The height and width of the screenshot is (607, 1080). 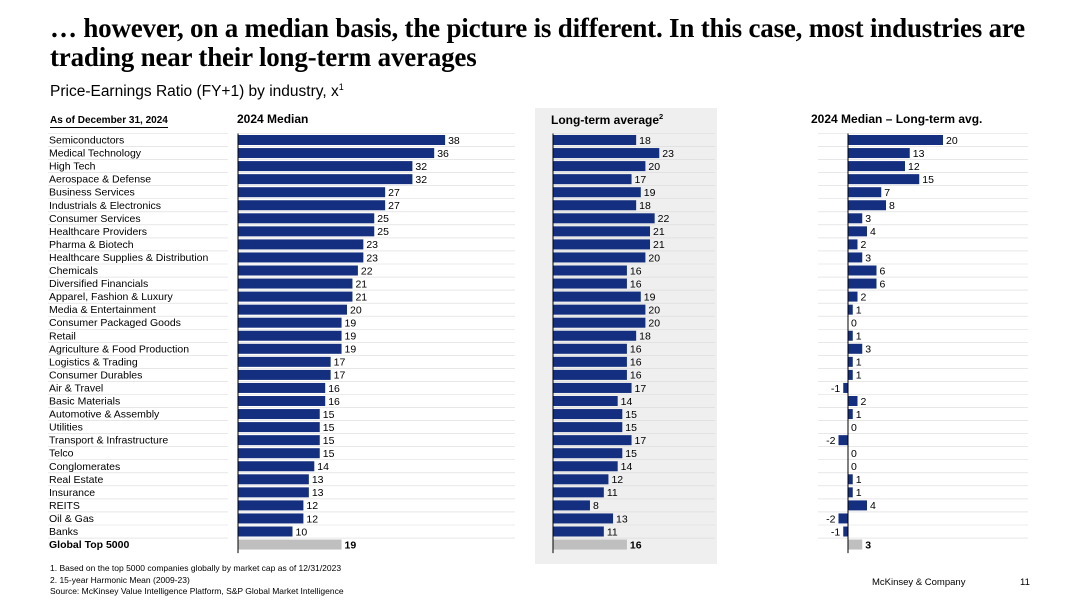 What do you see at coordinates (341, 87) in the screenshot?
I see `subtitle-footnote-marker: 1` at bounding box center [341, 87].